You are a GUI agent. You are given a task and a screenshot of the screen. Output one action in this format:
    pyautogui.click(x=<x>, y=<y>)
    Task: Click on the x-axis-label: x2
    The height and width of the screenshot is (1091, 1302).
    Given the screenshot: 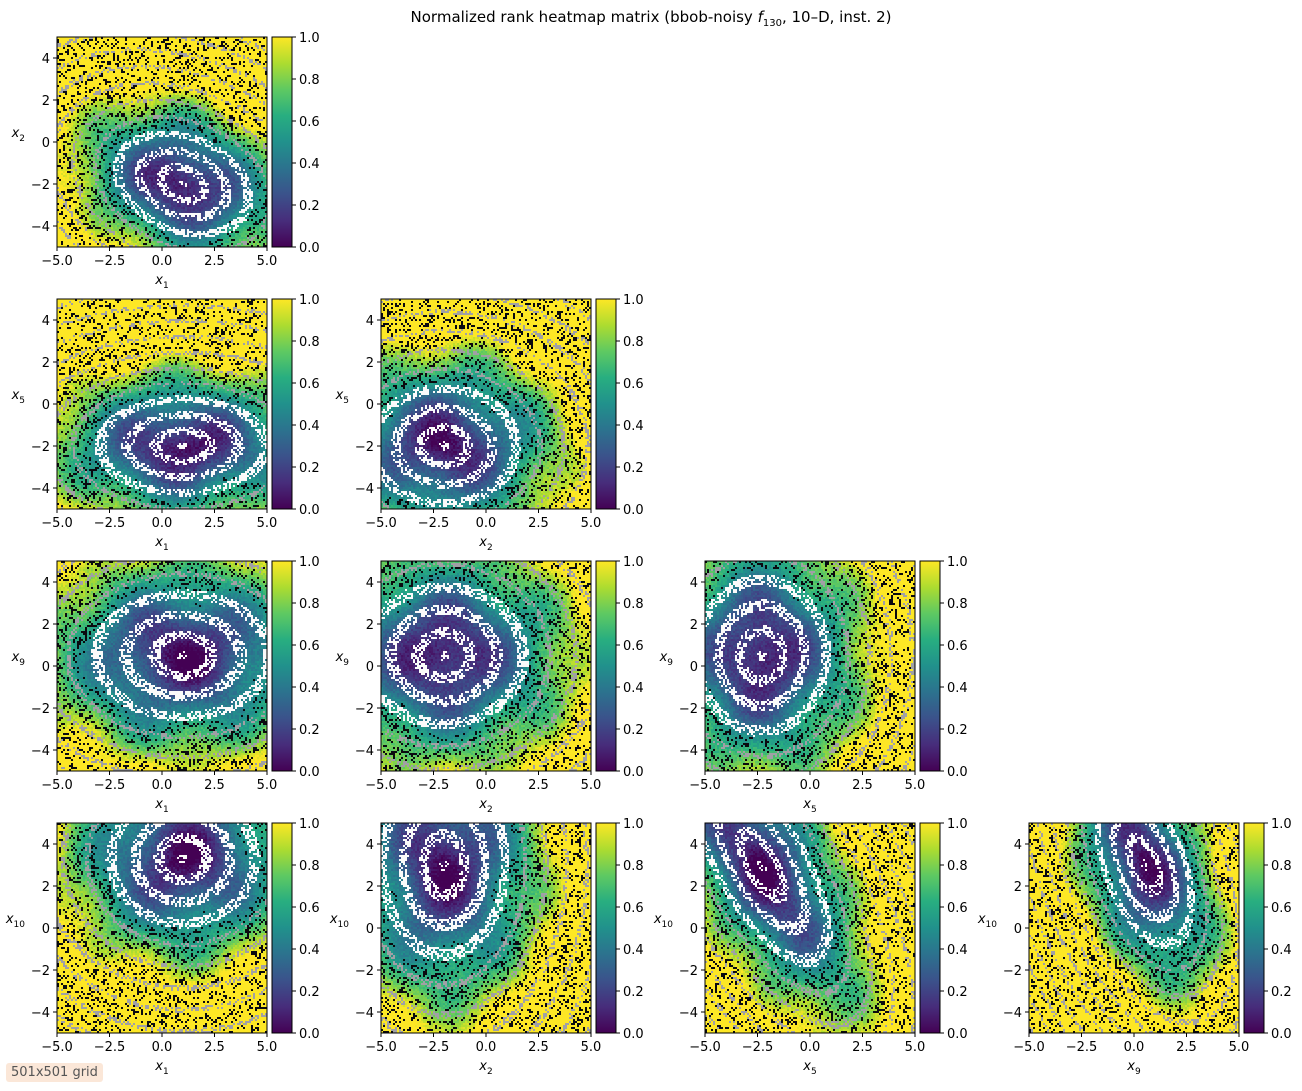 What is the action you would take?
    pyautogui.click(x=485, y=1068)
    